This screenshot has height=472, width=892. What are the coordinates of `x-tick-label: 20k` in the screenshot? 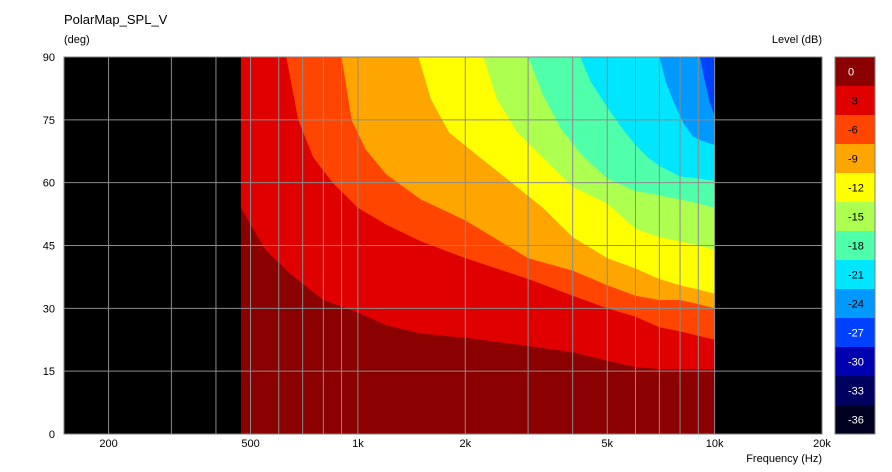 It's located at (822, 444).